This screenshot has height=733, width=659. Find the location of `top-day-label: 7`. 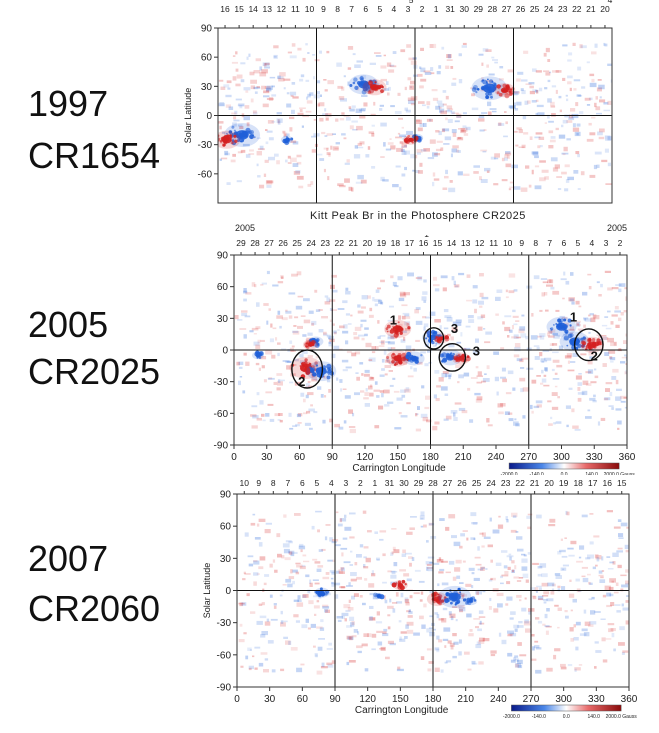

top-day-label: 7 is located at coordinates (287, 483).